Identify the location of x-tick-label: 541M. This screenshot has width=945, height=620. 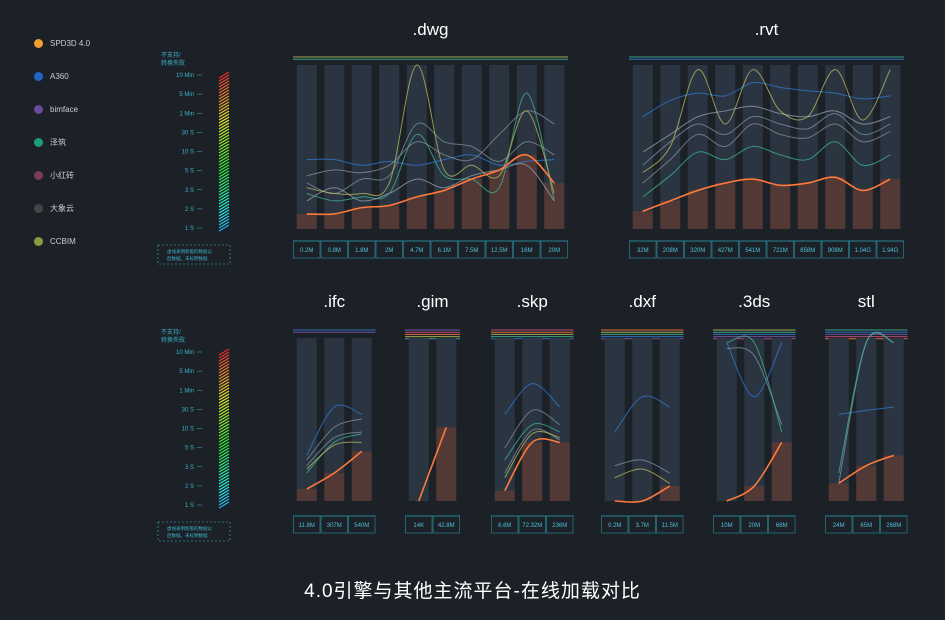
(752, 251).